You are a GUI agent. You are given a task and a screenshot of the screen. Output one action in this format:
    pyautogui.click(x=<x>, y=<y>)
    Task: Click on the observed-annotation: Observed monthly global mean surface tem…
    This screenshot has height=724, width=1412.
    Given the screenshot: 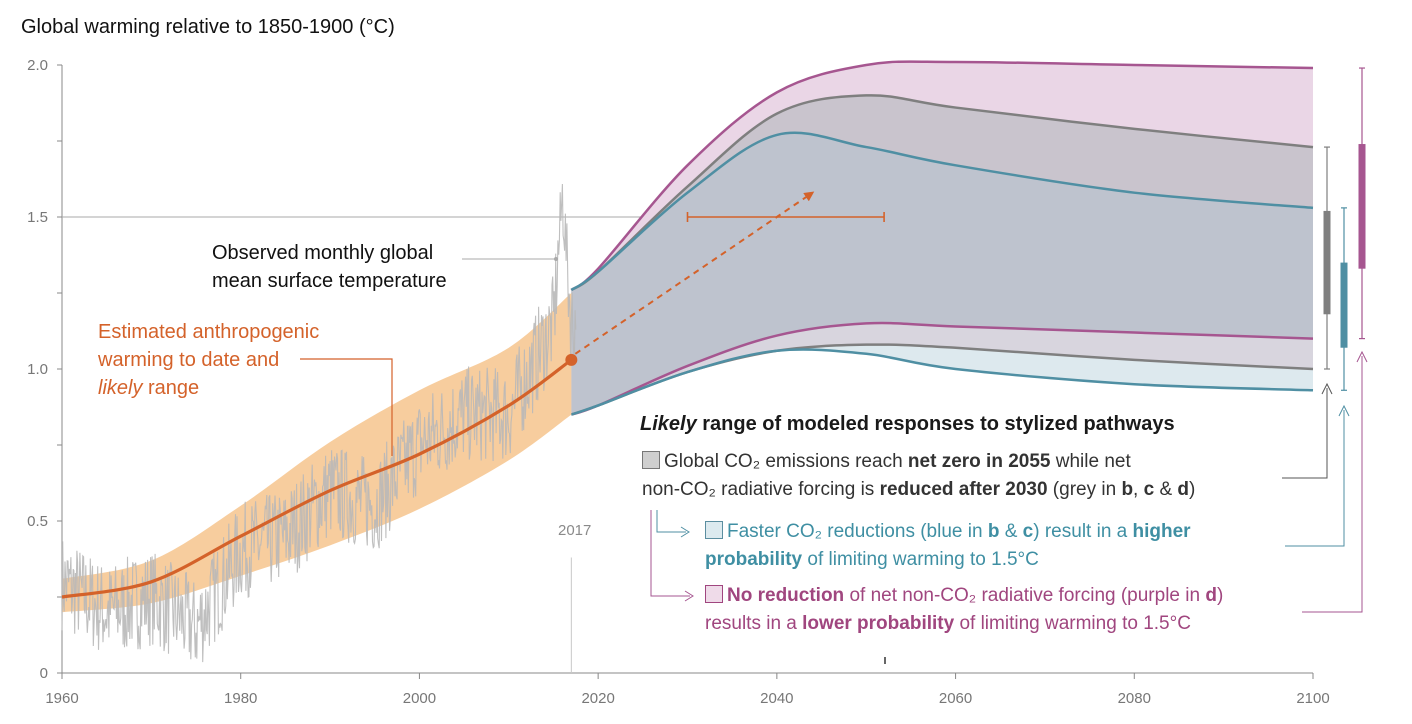 What is the action you would take?
    pyautogui.click(x=329, y=267)
    